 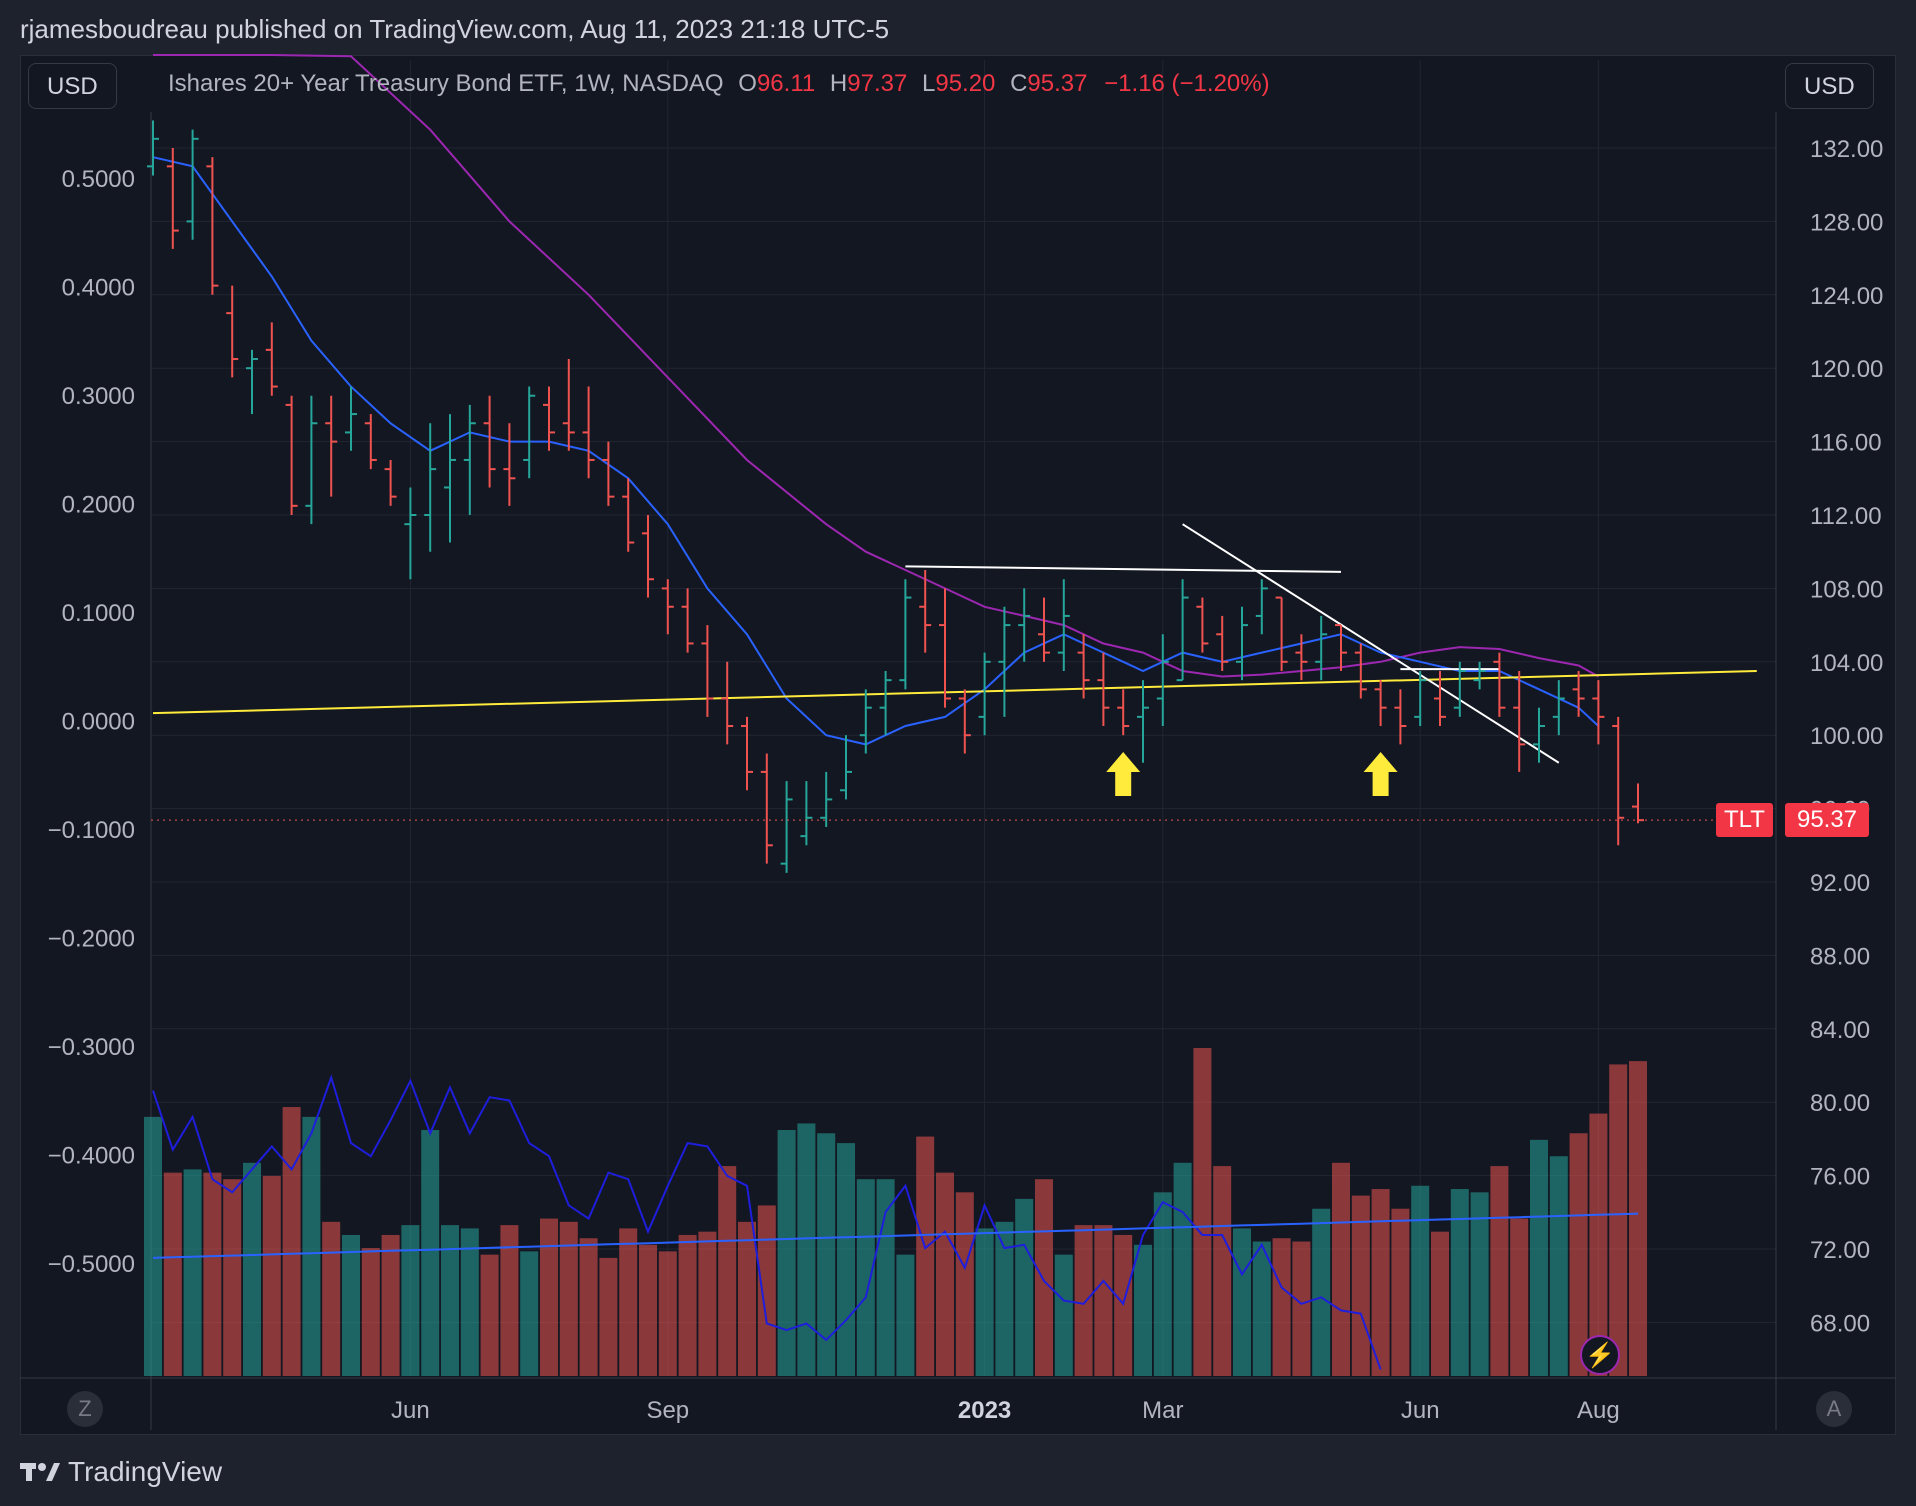 What do you see at coordinates (91, 830) in the screenshot?
I see `left-axis-label: −0.1000` at bounding box center [91, 830].